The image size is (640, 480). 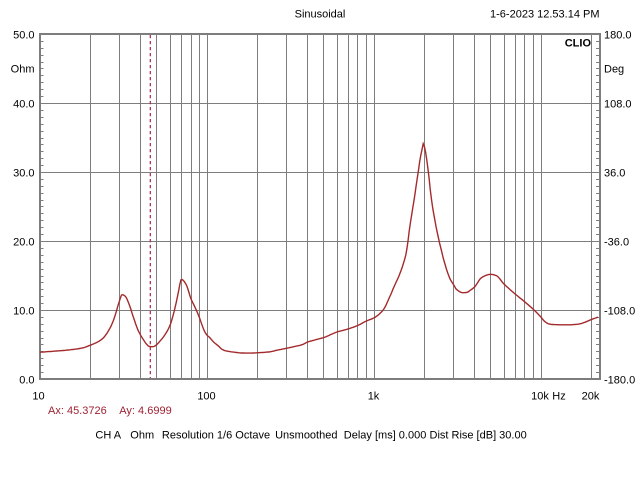 What do you see at coordinates (320, 15) in the screenshot?
I see `svg-text: Sinusoidal` at bounding box center [320, 15].